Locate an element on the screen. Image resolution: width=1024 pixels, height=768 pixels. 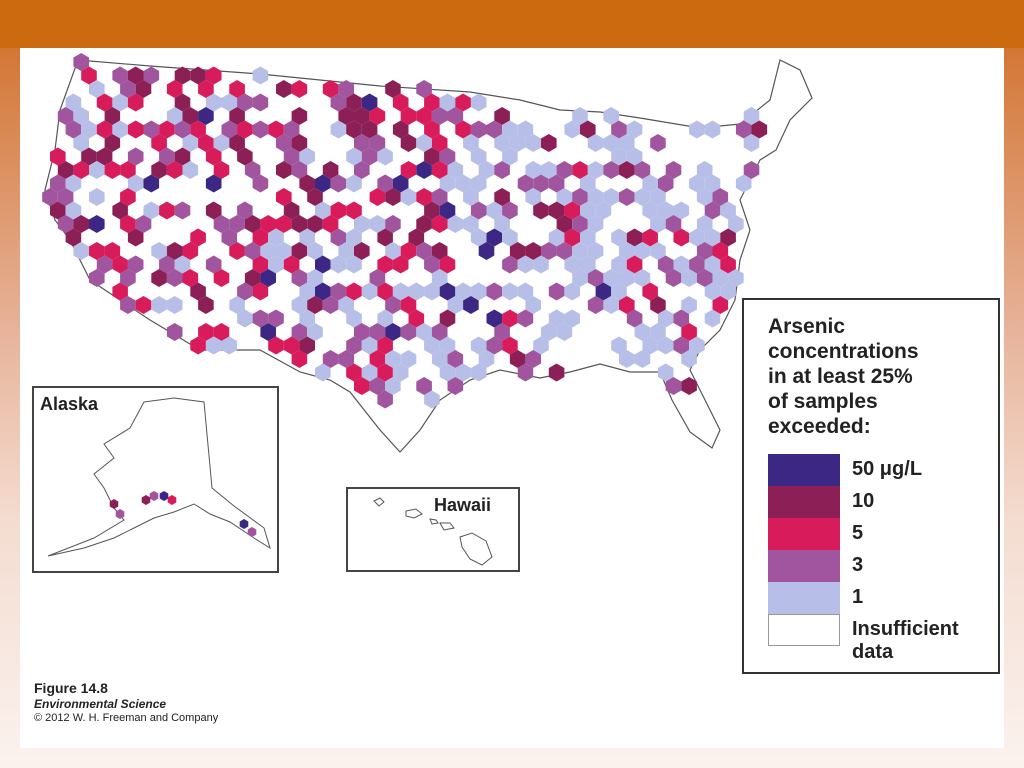
caption-figure: Figure 14.8 is located at coordinates (71, 688).